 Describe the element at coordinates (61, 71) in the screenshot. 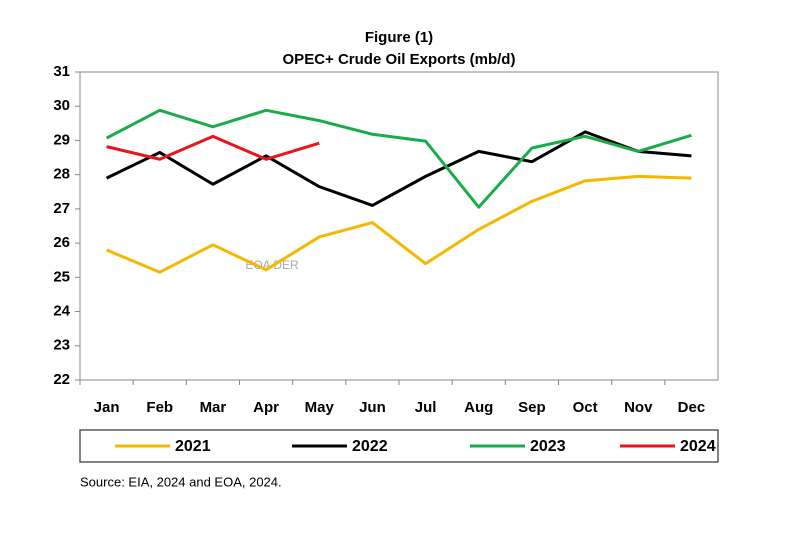

I see `y-tick-label: 31` at that location.